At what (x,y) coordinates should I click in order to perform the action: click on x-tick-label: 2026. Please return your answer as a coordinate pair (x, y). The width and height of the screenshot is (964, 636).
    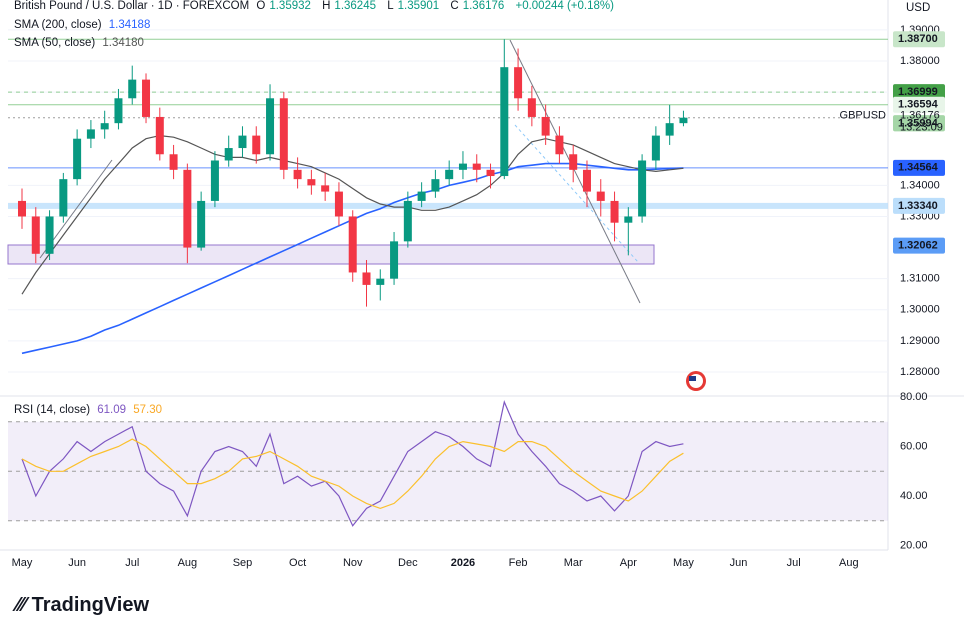
    Looking at the image, I should click on (463, 563).